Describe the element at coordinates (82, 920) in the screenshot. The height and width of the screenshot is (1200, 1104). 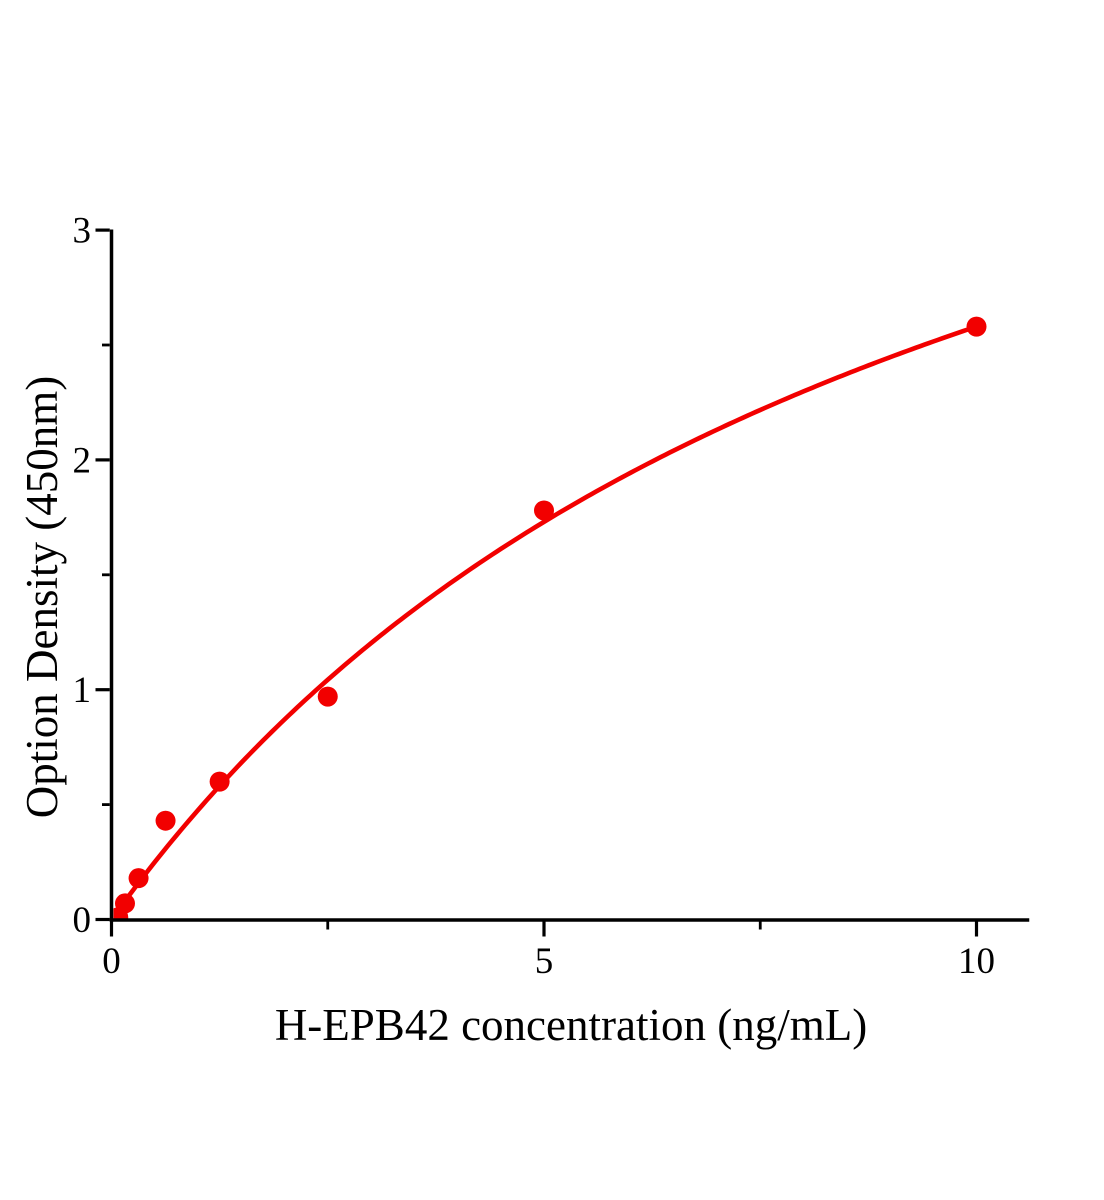
I see `y-tick-label: 0` at that location.